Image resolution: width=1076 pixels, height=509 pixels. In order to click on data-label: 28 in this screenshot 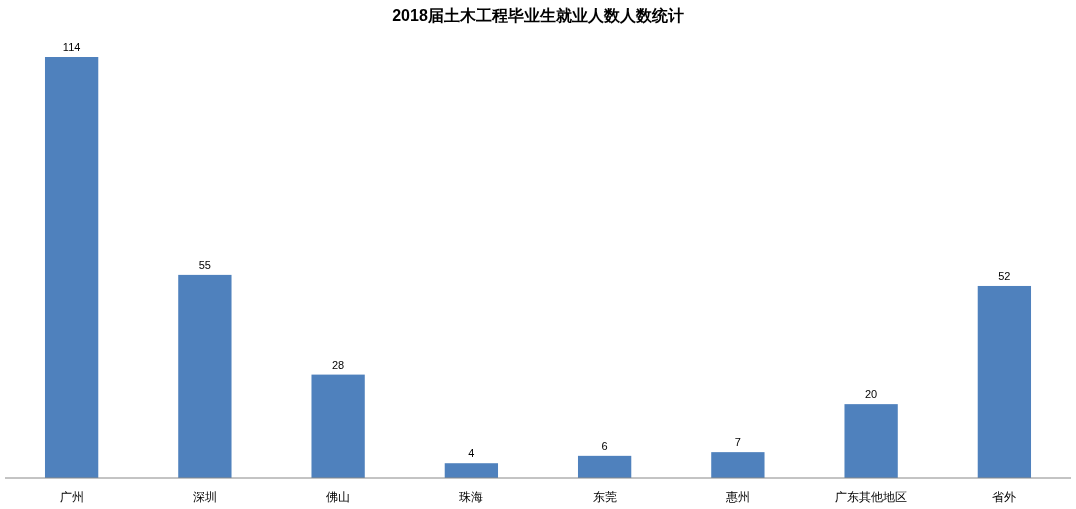, I will do `click(338, 364)`.